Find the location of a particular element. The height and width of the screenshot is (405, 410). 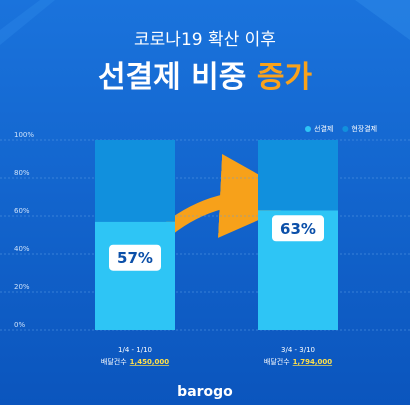

y-tick-label: 40% is located at coordinates (22, 249).